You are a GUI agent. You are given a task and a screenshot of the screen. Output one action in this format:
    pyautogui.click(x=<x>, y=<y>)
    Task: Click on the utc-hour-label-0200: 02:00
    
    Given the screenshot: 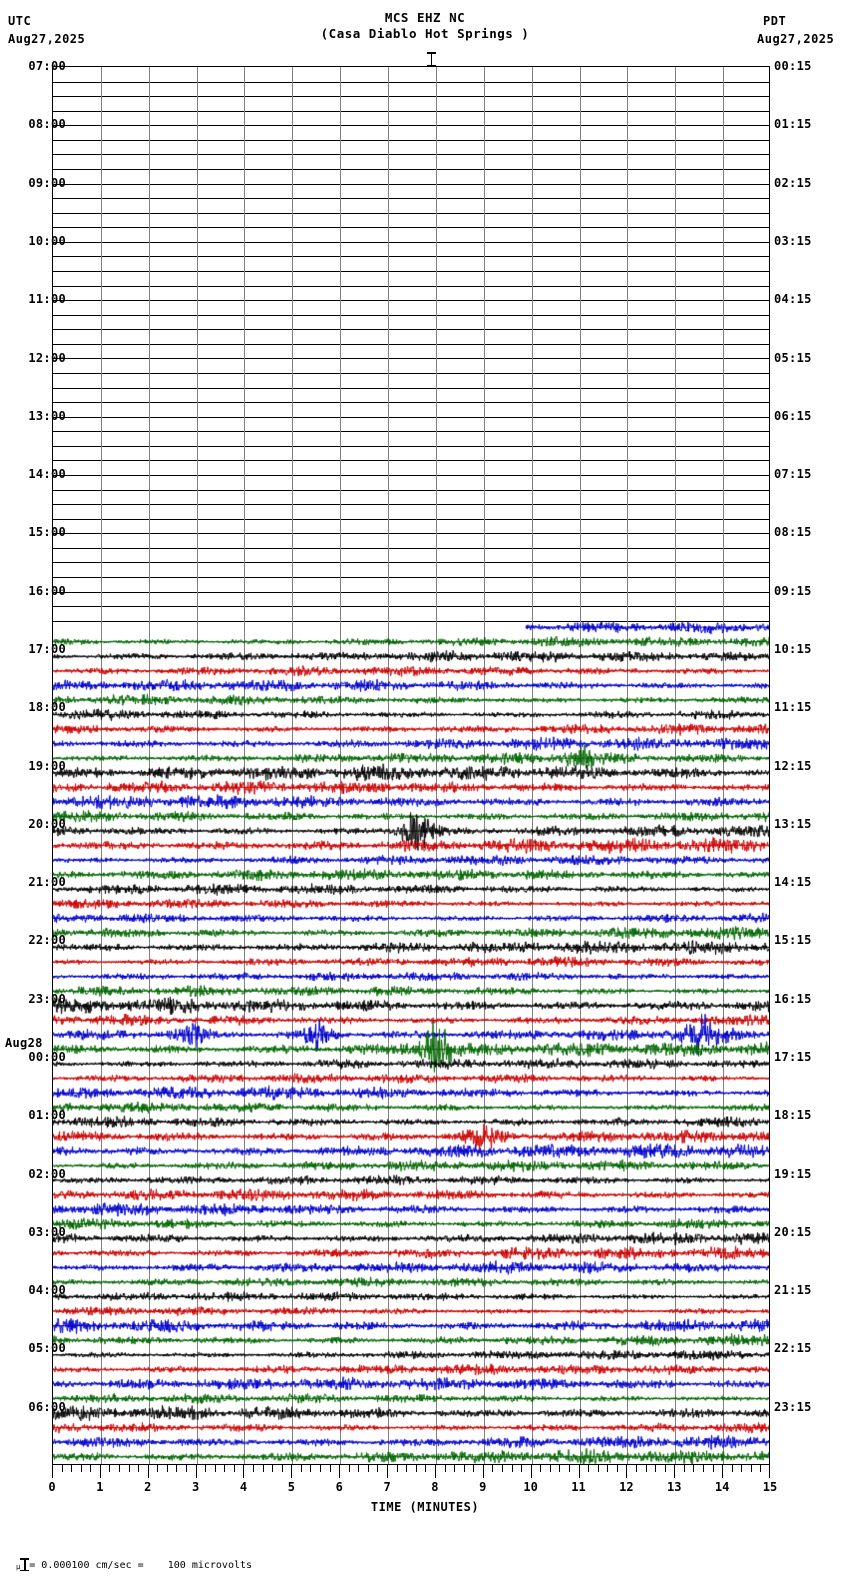 What is the action you would take?
    pyautogui.click(x=47, y=1173)
    